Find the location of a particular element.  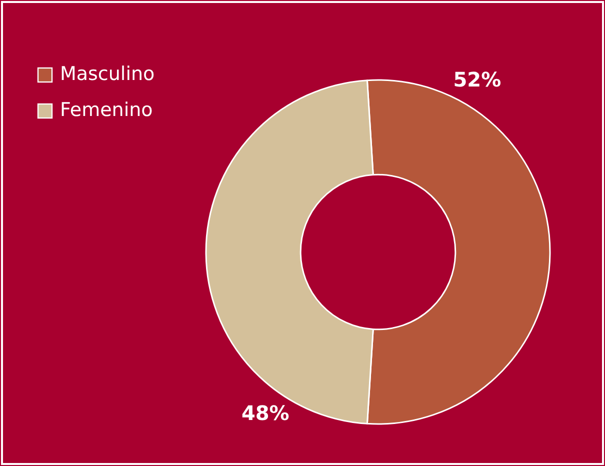

legend-label: Masculino is located at coordinates (107, 74).